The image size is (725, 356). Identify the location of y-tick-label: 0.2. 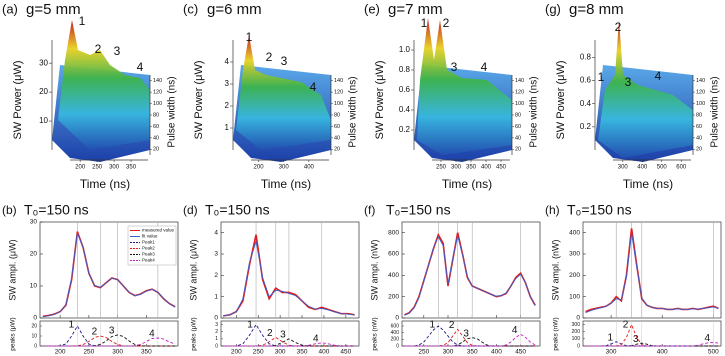
(586, 126).